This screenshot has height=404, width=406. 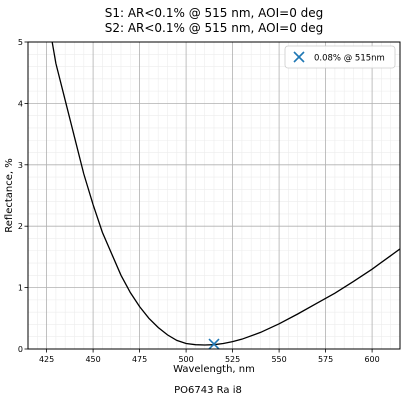 What do you see at coordinates (20, 349) in the screenshot?
I see `y-tick-label: 0` at bounding box center [20, 349].